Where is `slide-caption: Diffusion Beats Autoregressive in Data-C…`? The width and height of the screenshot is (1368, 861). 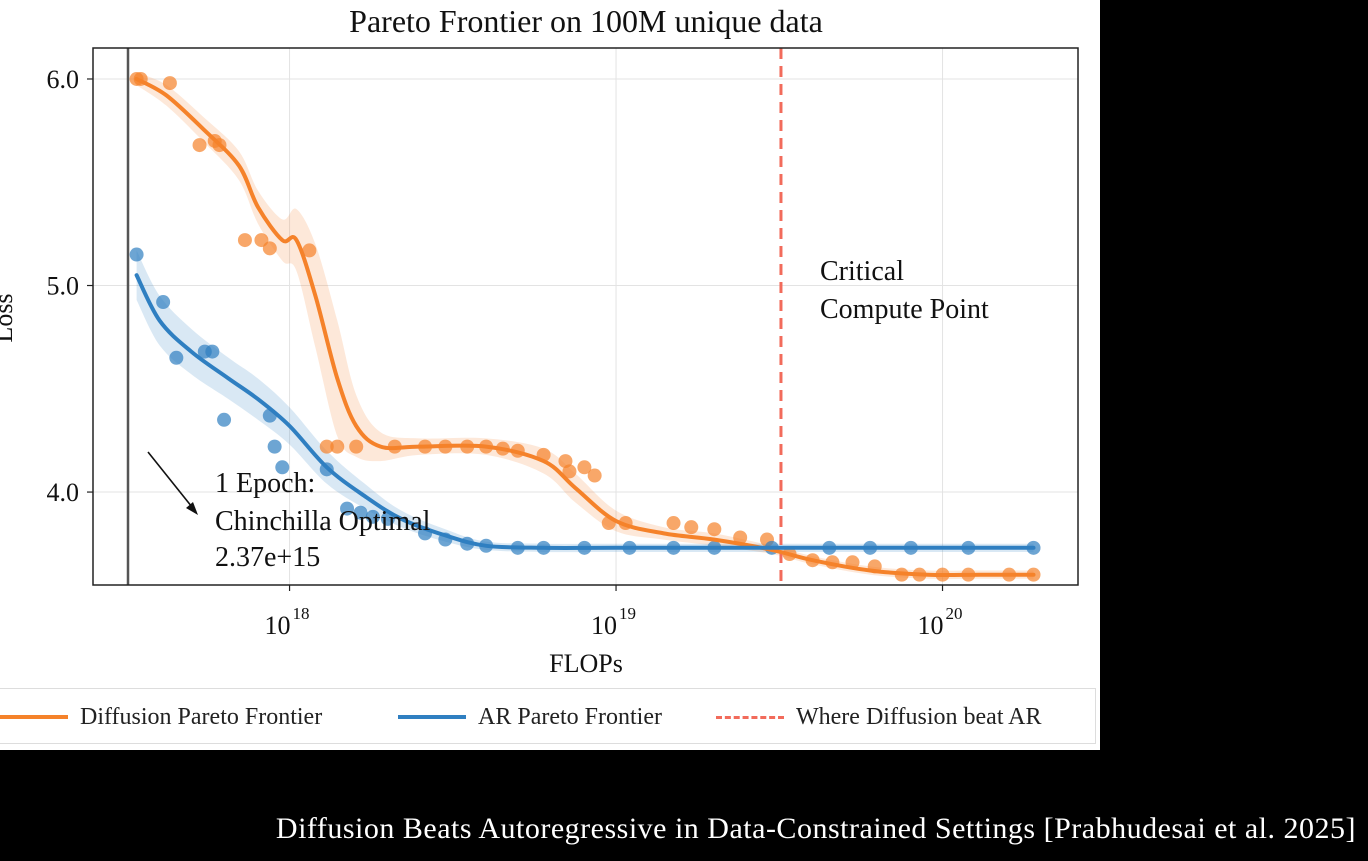
slide-caption: Diffusion Beats Autoregressive in Data-C… is located at coordinates (815, 828).